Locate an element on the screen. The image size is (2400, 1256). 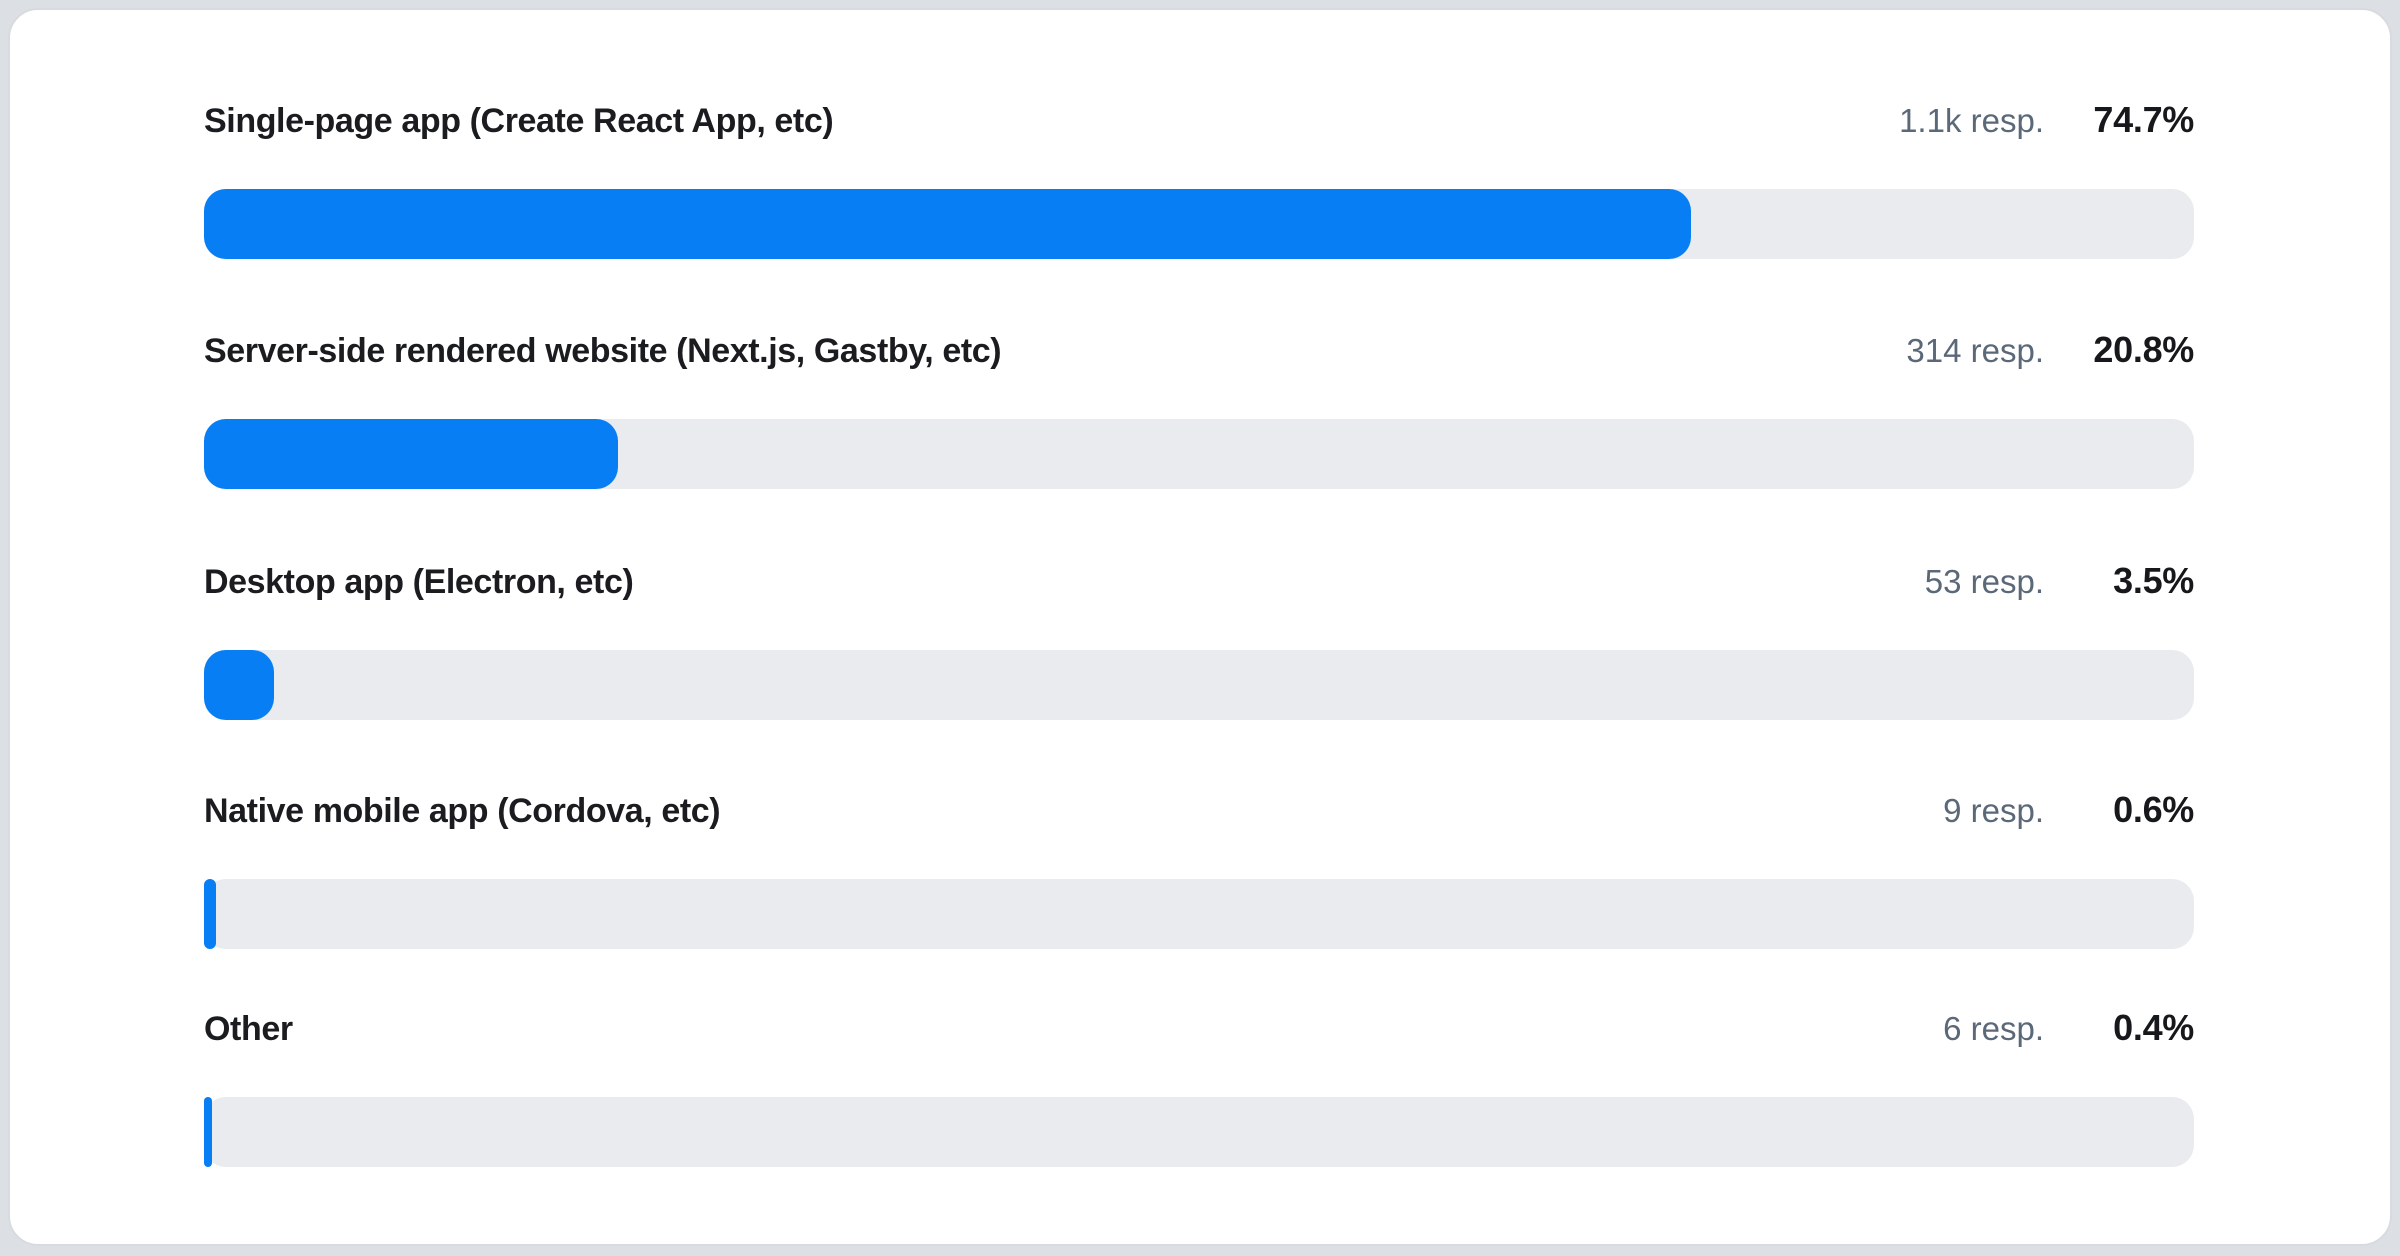
response-count: 6 resp. is located at coordinates (1993, 1028).